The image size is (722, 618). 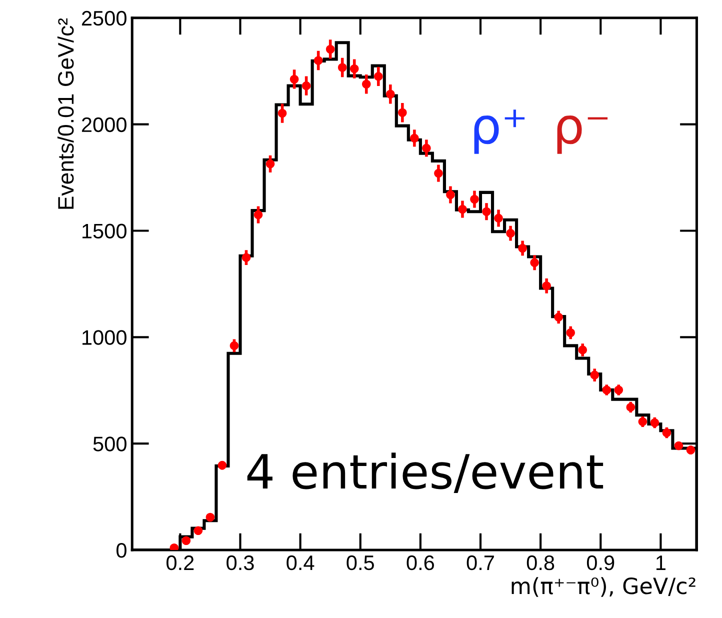 I want to click on x-tick-label: 0.2, so click(x=180, y=562).